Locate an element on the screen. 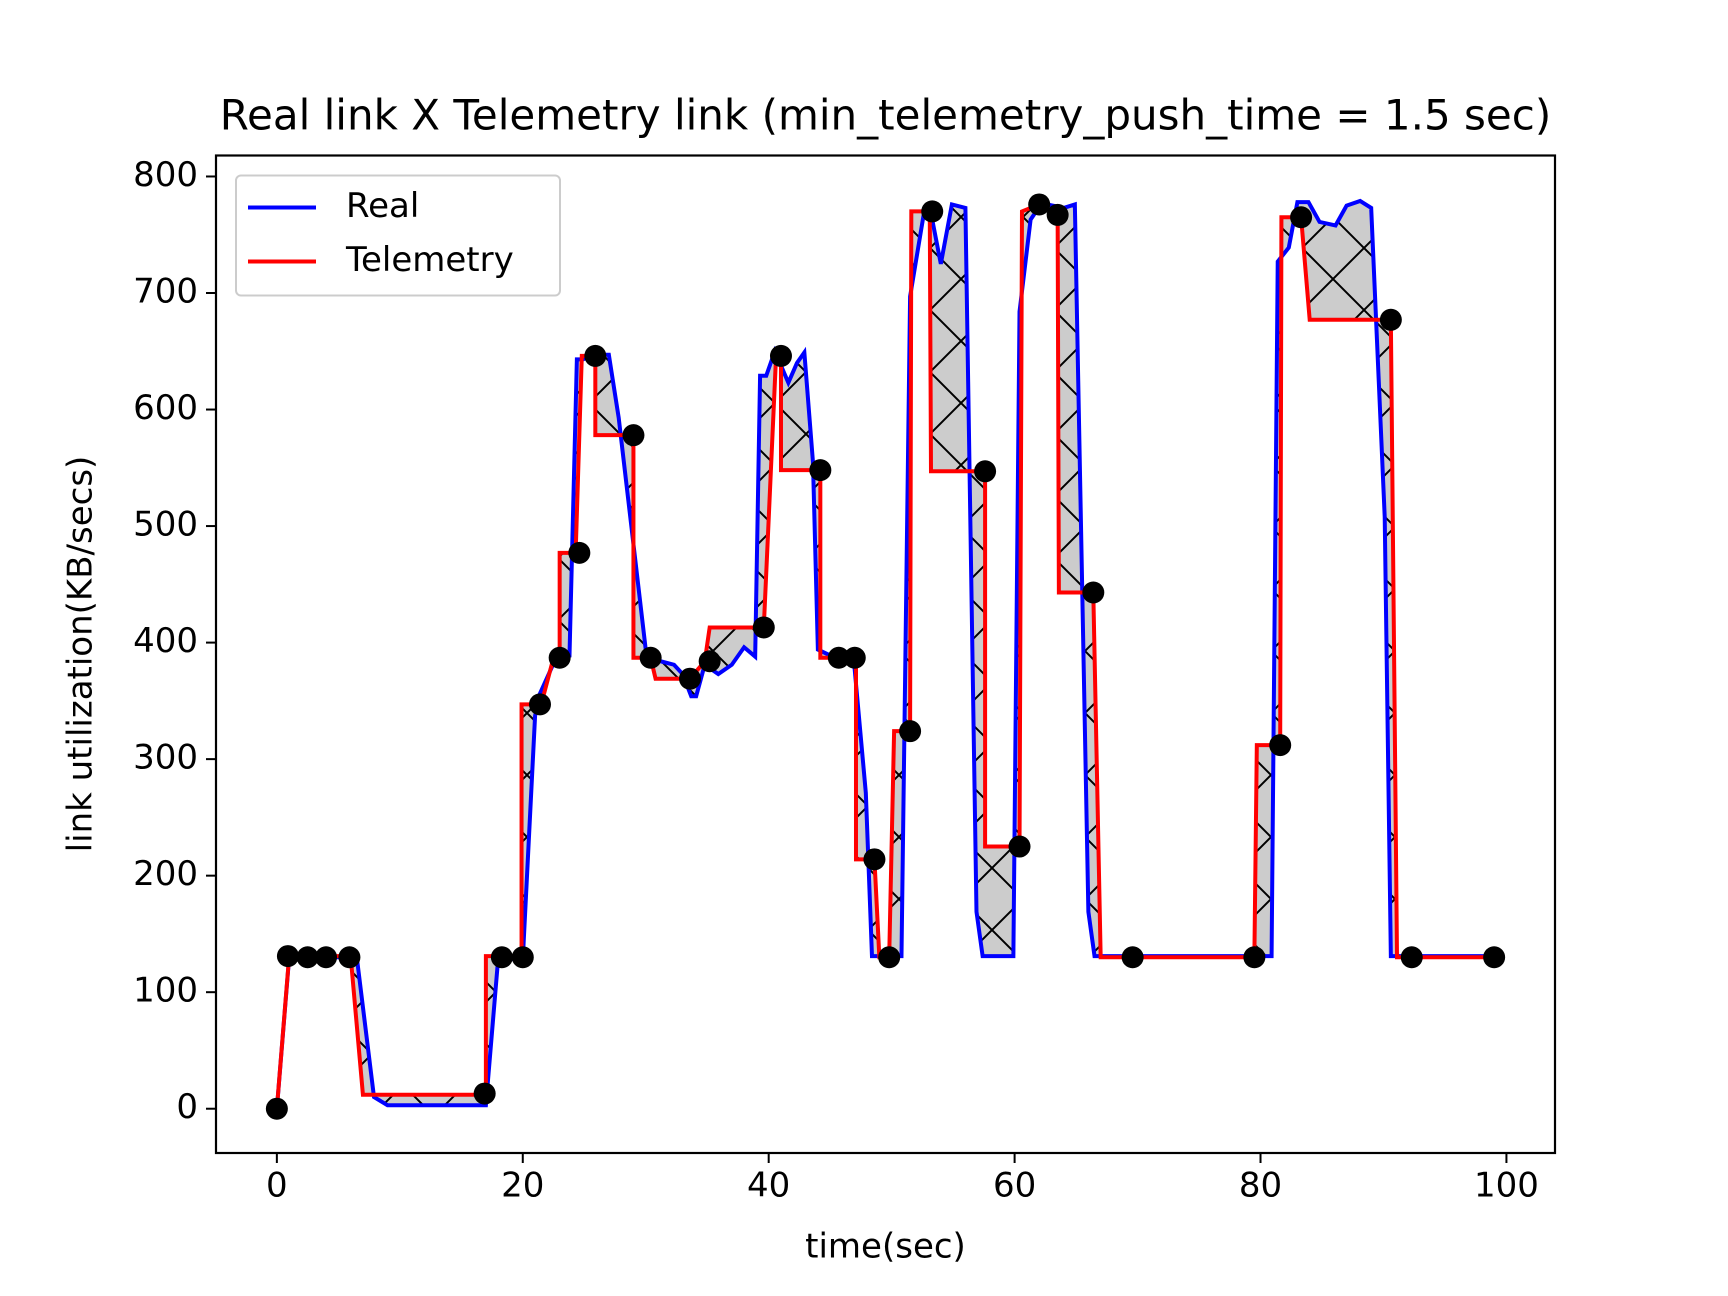  legend-box is located at coordinates (398, 235).